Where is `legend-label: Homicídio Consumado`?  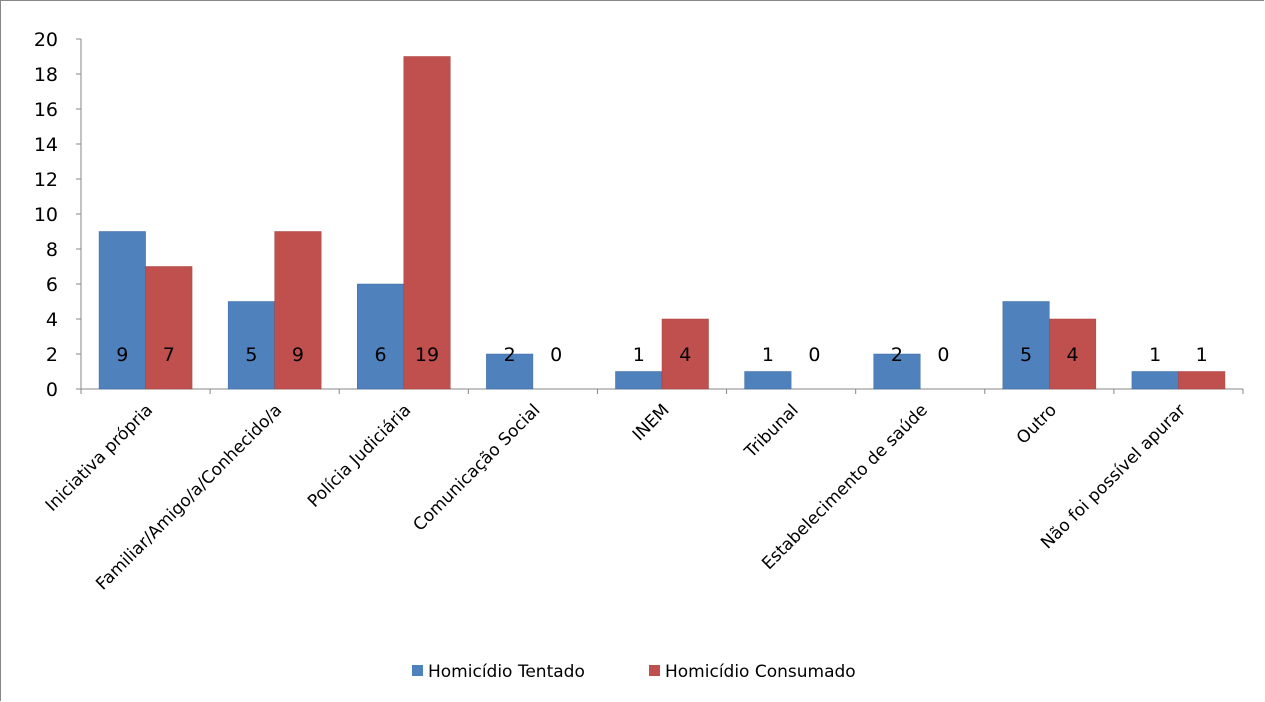 legend-label: Homicídio Consumado is located at coordinates (760, 672).